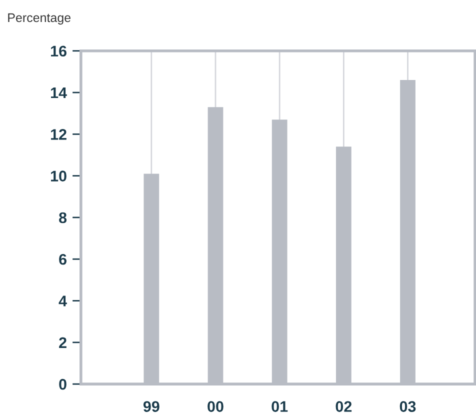 The image size is (476, 417). Describe the element at coordinates (280, 406) in the screenshot. I see `x-tick-label: 01` at that location.